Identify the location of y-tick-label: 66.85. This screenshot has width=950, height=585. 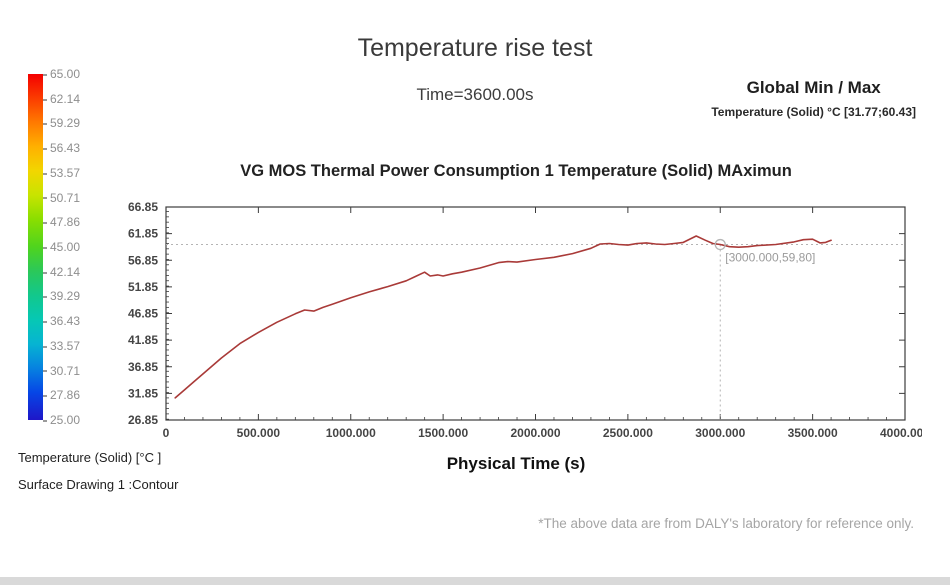
(143, 207).